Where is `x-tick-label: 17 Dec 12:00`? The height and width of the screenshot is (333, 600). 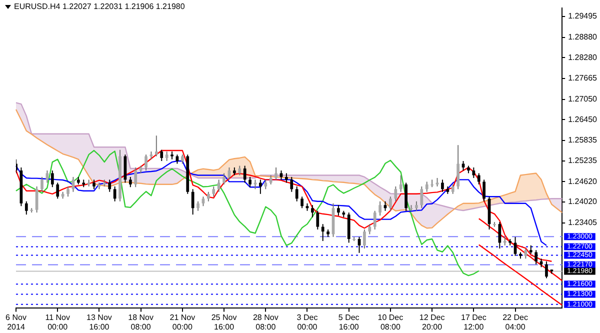
x-tick-label: 17 Dec 12:00 is located at coordinates (473, 322).